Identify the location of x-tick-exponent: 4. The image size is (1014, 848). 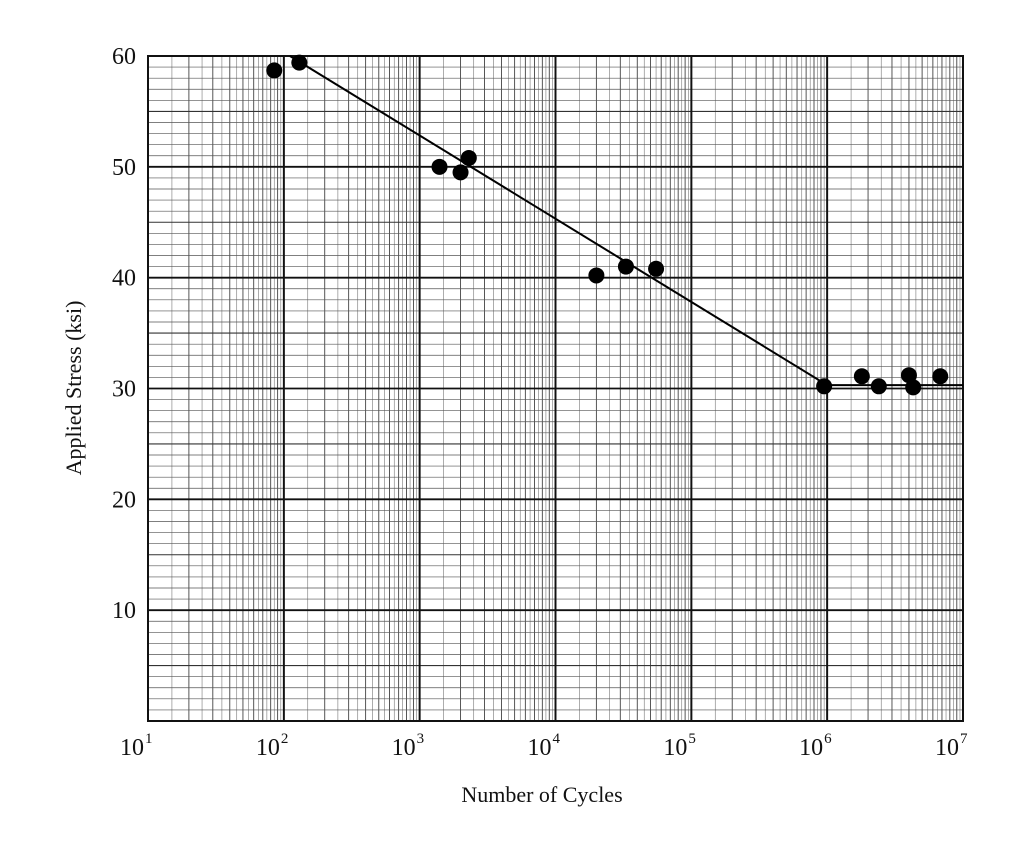
(557, 739).